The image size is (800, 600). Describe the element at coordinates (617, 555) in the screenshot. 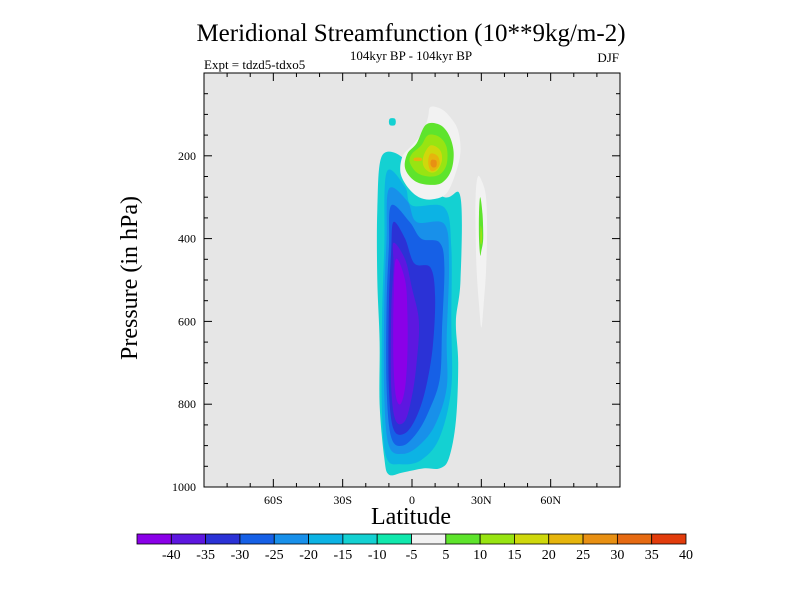

I see `colorbar-label: 30` at that location.